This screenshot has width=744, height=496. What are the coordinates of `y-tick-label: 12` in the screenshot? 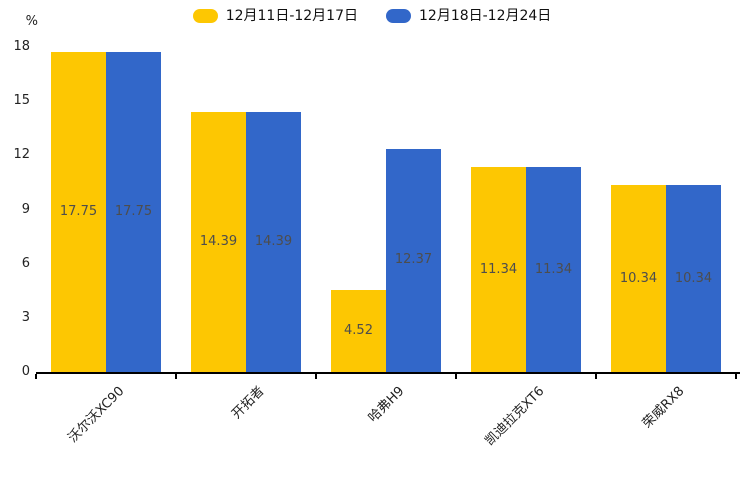 It's located at (21, 155).